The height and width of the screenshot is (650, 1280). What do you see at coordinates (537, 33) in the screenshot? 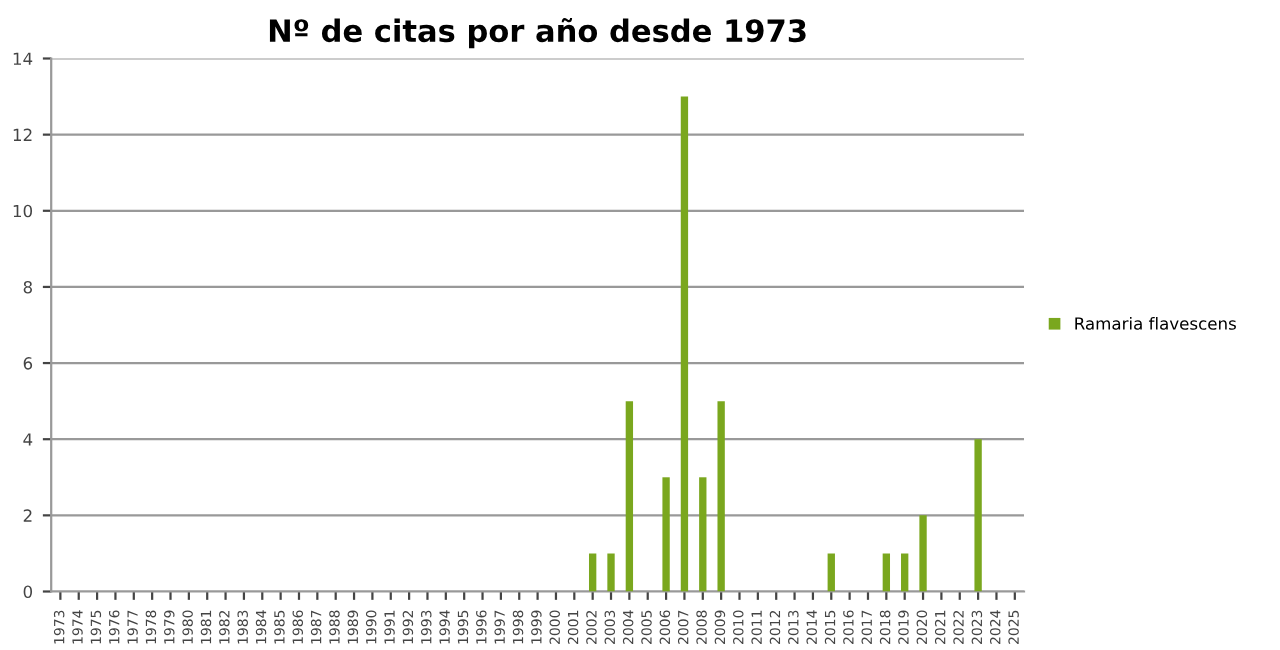
I see `chart-title: Nº de citas por año desde 1973` at bounding box center [537, 33].